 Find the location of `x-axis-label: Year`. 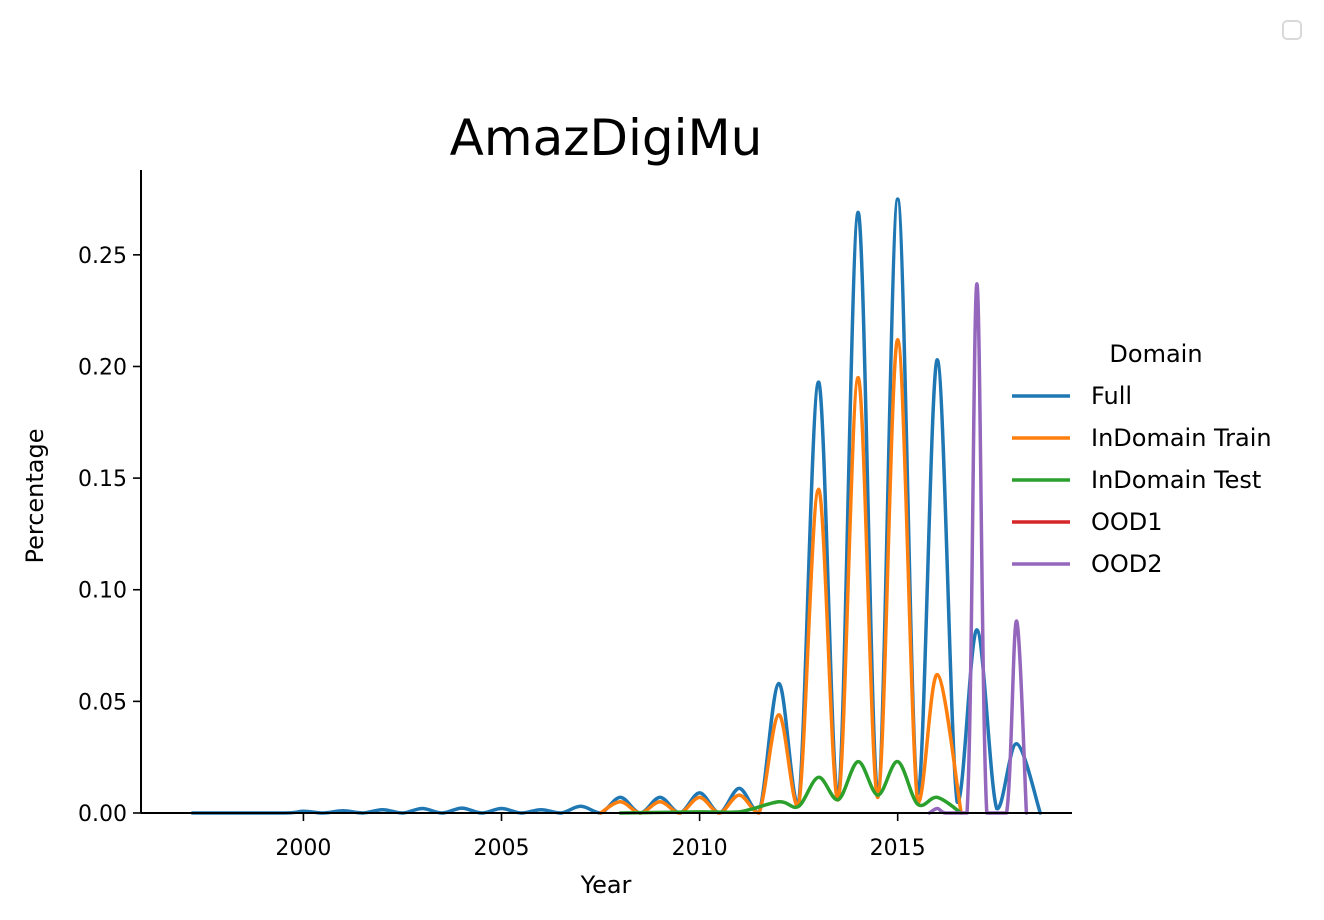

x-axis-label: Year is located at coordinates (606, 885).